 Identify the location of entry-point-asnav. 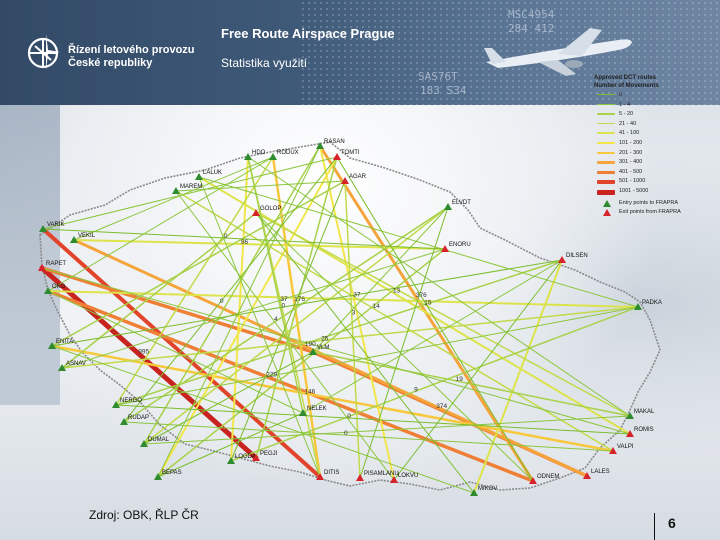
(62, 367).